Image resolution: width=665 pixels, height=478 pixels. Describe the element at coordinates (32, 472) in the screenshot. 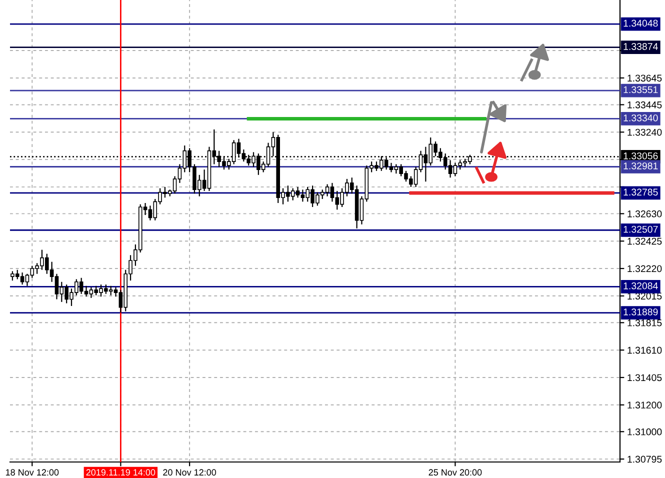

I see `x-tick-label: 18 Nov 12:00` at that location.